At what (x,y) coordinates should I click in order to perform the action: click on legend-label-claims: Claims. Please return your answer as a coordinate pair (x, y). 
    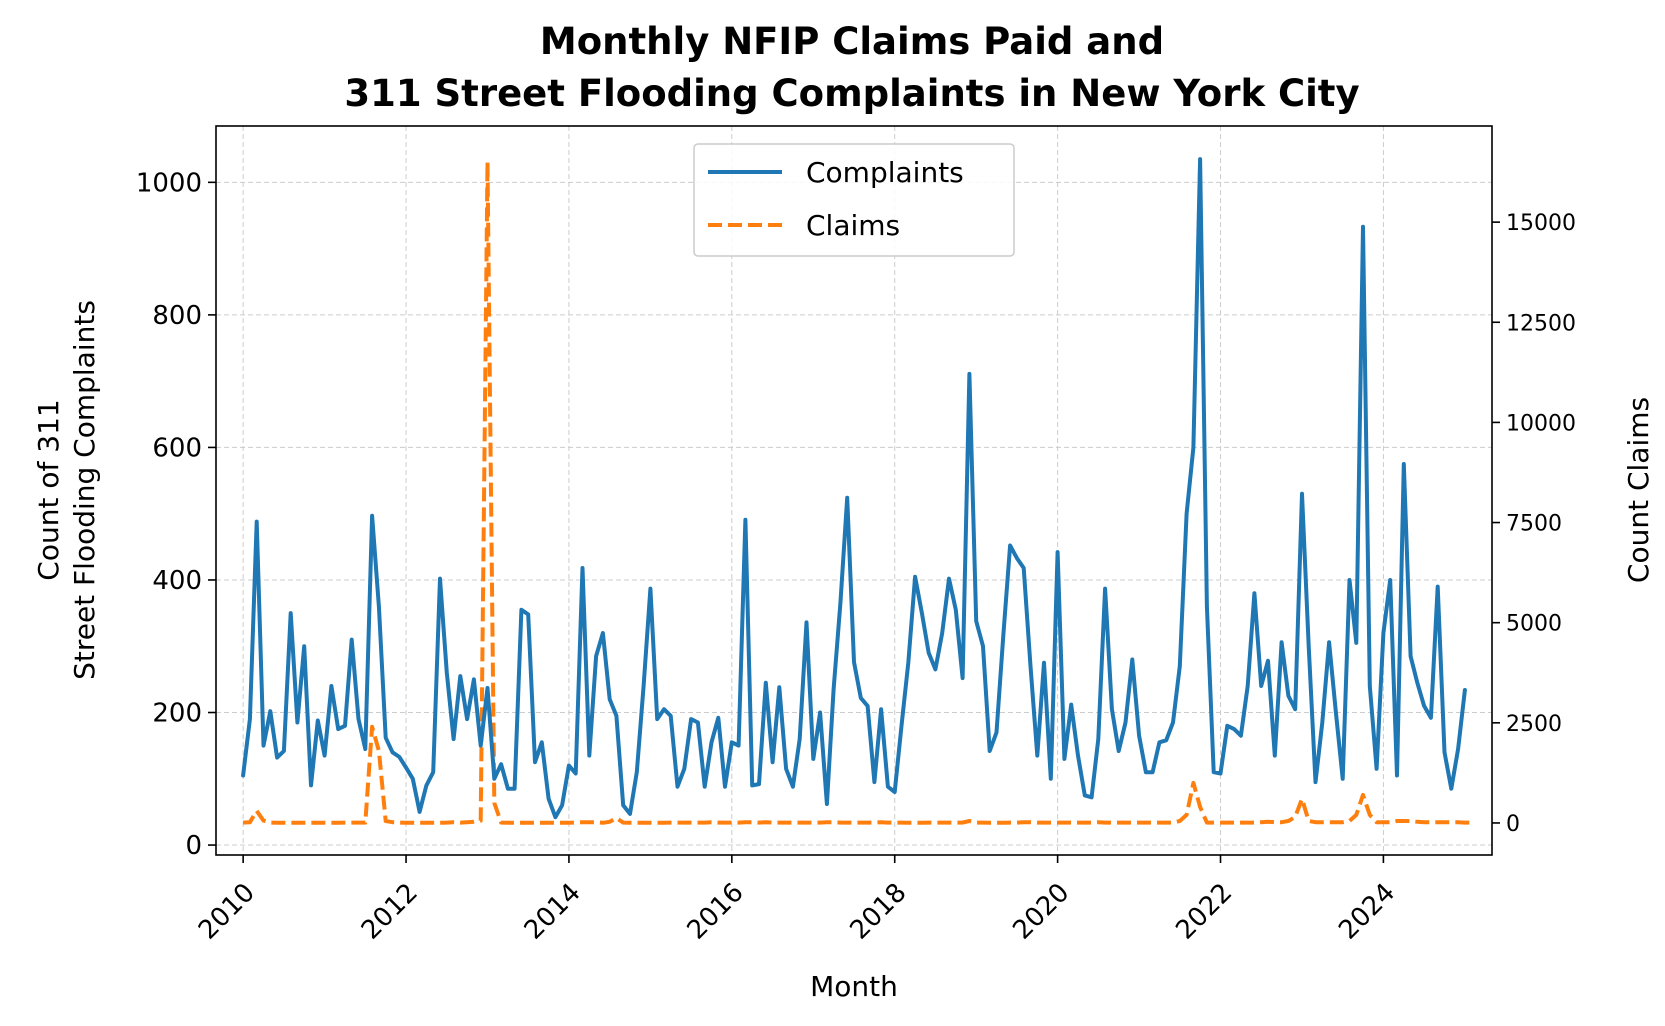
    Looking at the image, I should click on (853, 225).